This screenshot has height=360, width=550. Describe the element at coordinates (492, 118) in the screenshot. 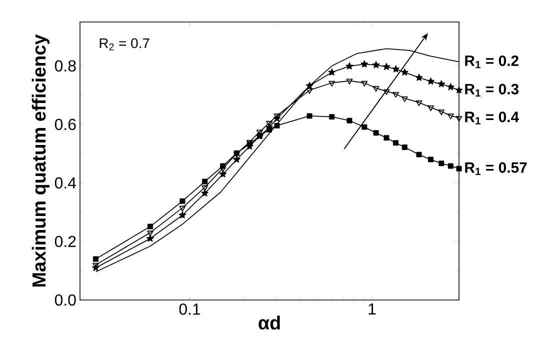

I see `series-label: R$_{1}$ = 0.4` at that location.